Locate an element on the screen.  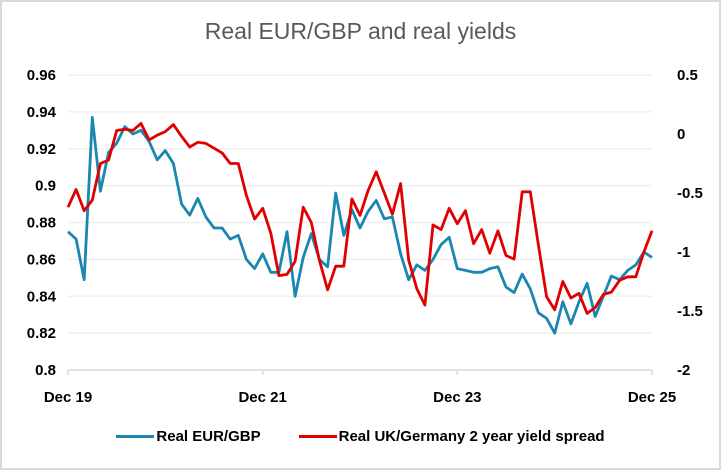
chart-title: Real EUR/GBP and real yields is located at coordinates (360, 31).